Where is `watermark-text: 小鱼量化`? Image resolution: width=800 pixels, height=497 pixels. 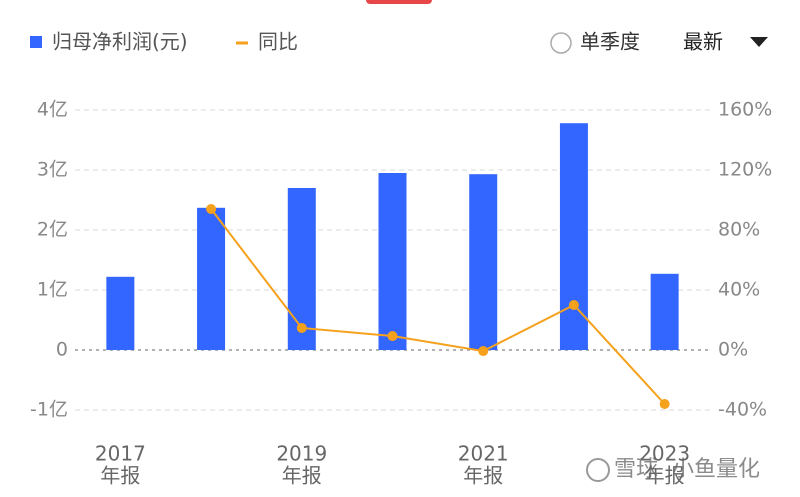
watermark-text: 小鱼量化 is located at coordinates (716, 469).